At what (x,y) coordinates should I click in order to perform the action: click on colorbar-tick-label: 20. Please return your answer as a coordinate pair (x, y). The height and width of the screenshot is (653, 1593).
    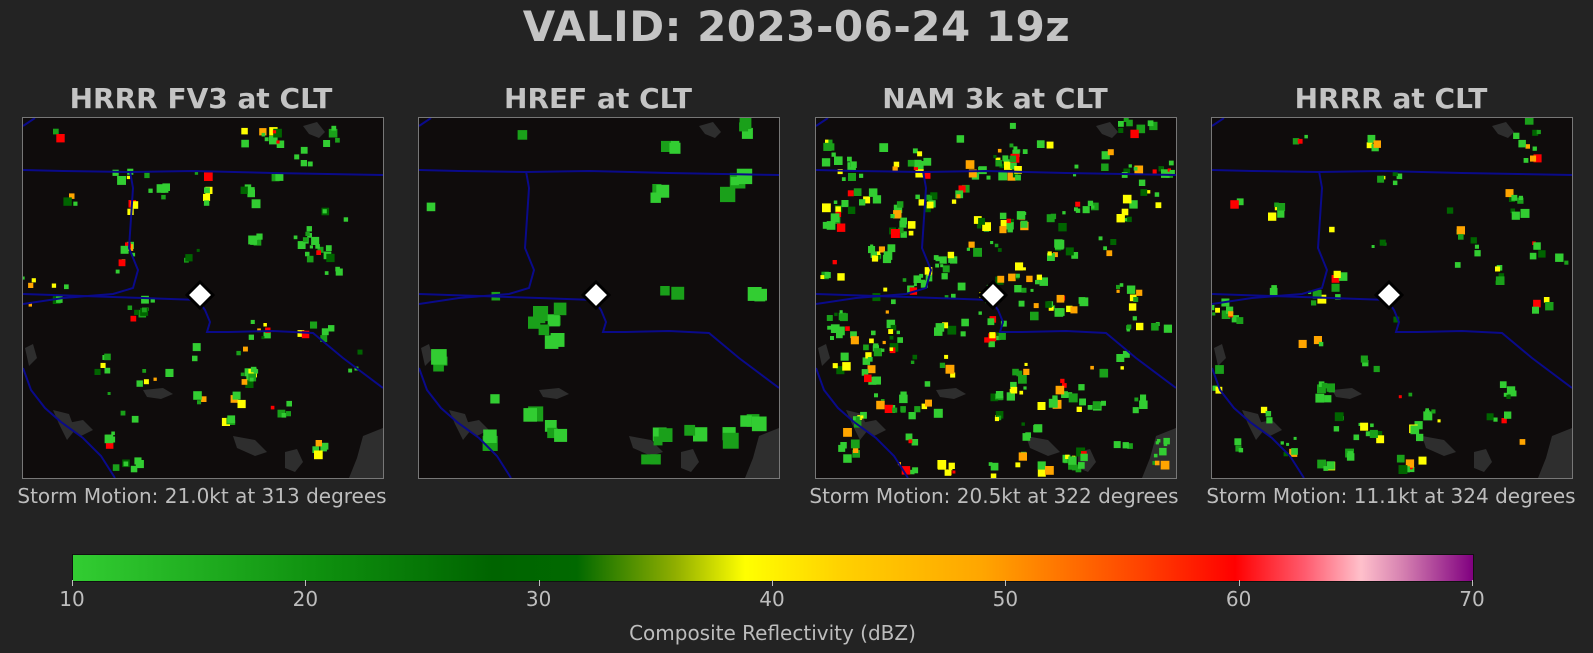
    Looking at the image, I should click on (305, 599).